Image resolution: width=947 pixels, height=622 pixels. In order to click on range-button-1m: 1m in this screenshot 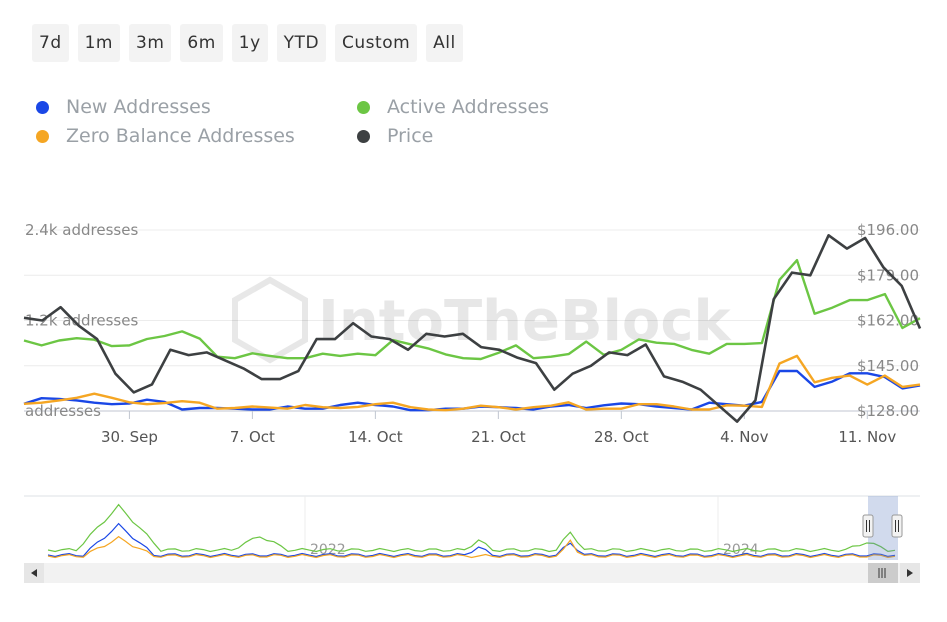, I will do `click(98, 43)`.